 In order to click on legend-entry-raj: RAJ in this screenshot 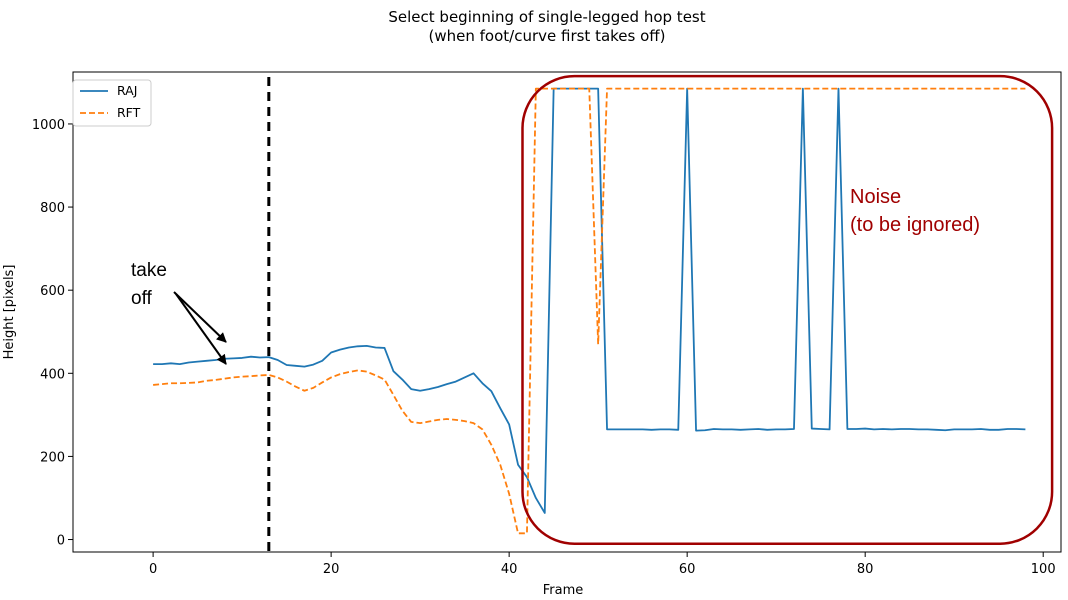, I will do `click(127, 90)`.